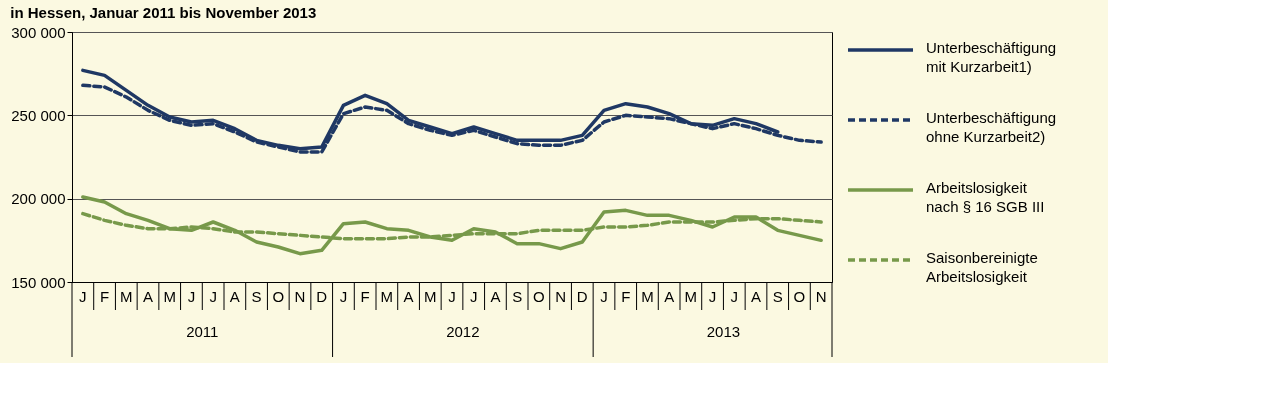 The width and height of the screenshot is (1272, 403). What do you see at coordinates (991, 127) in the screenshot?
I see `legend-label: Unterbeschäftigung ohne Kurzarbeit2)` at bounding box center [991, 127].